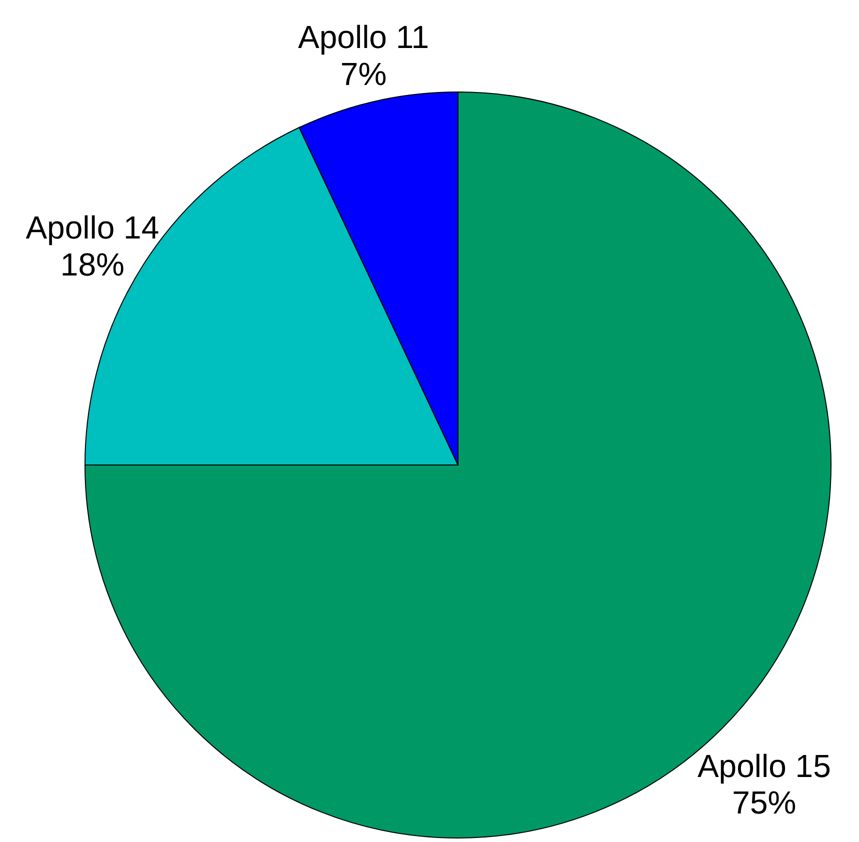 Image resolution: width=859 pixels, height=842 pixels. Describe the element at coordinates (764, 766) in the screenshot. I see `slice-label: Apollo 15` at that location.